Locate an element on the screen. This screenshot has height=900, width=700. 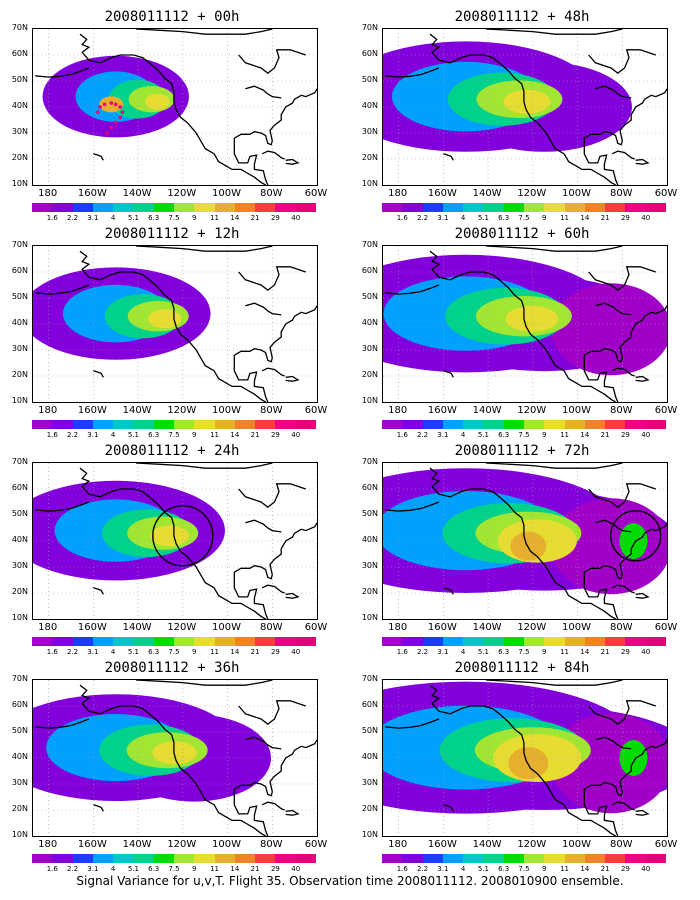
panel-title: 2008011112 + 12h is located at coordinates (172, 234).